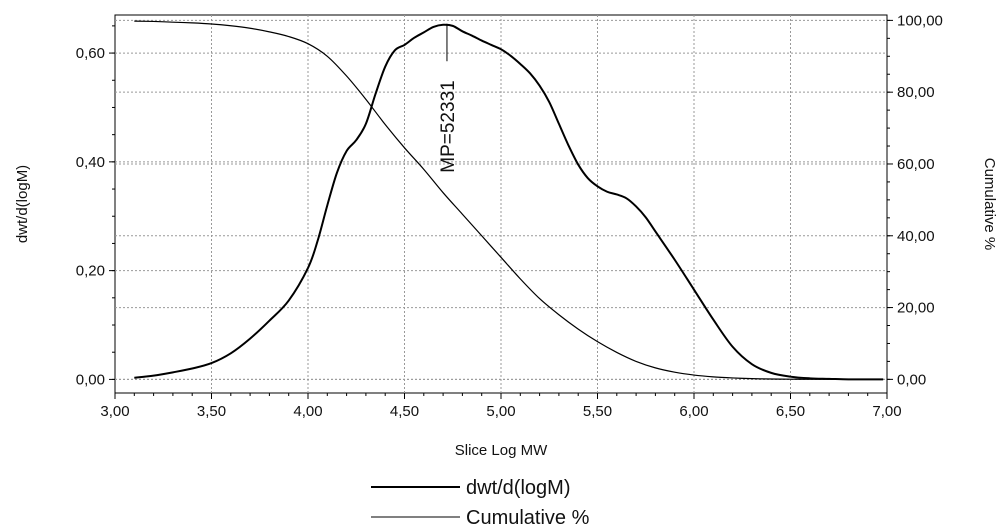 The image size is (996, 529). Describe the element at coordinates (90, 53) in the screenshot. I see `y-left-tick-label: 0,60` at that location.